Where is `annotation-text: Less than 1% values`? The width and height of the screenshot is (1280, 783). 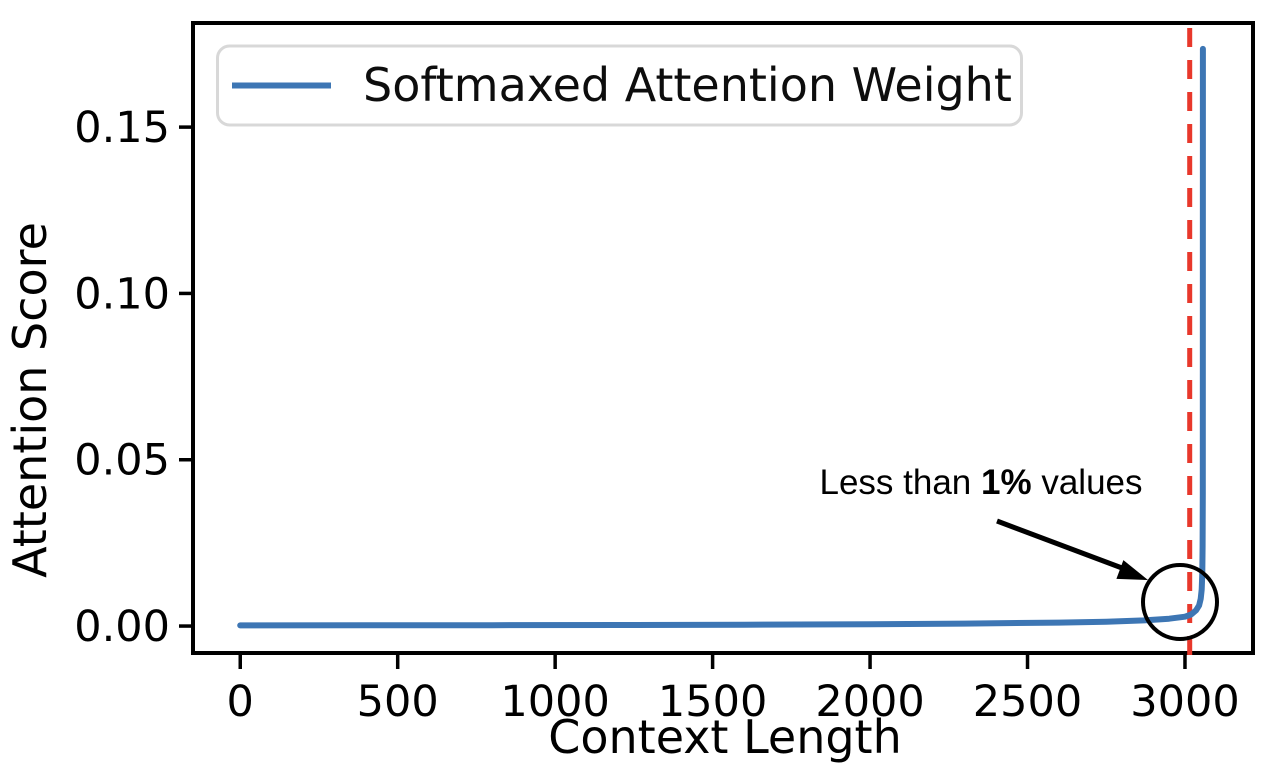 annotation-text: Less than 1% values is located at coordinates (981, 482).